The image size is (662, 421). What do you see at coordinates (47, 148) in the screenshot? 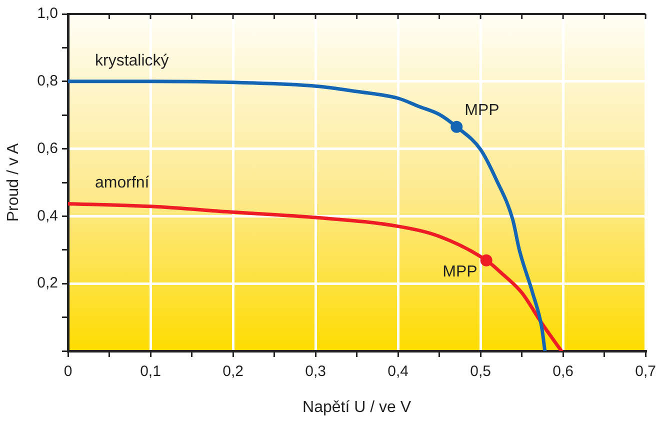
I see `y-tick-label: 0,6` at bounding box center [47, 148].